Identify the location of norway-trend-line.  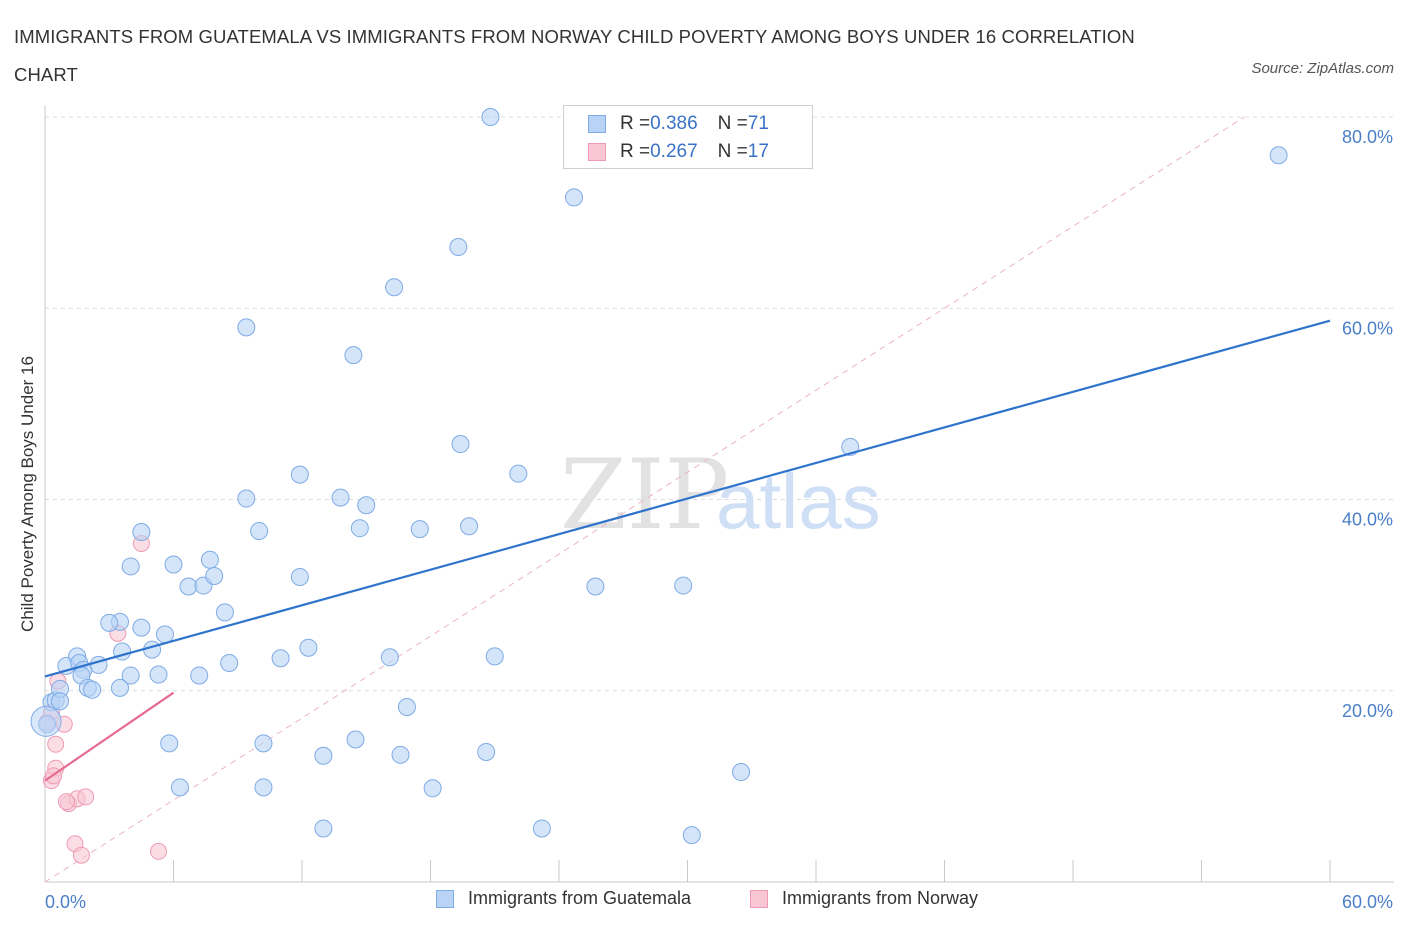
(109, 736).